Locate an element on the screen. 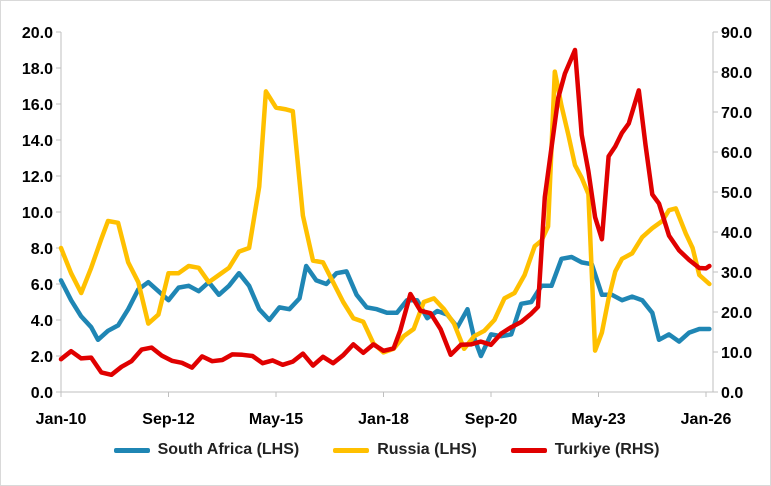 Image resolution: width=771 pixels, height=486 pixels. legend-swatch-turkiye is located at coordinates (528, 450).